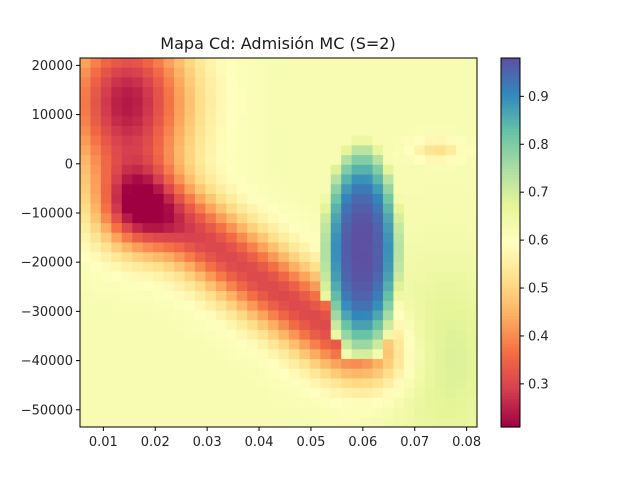  Describe the element at coordinates (52, 115) in the screenshot. I see `y-tick-label: 10000` at that location.